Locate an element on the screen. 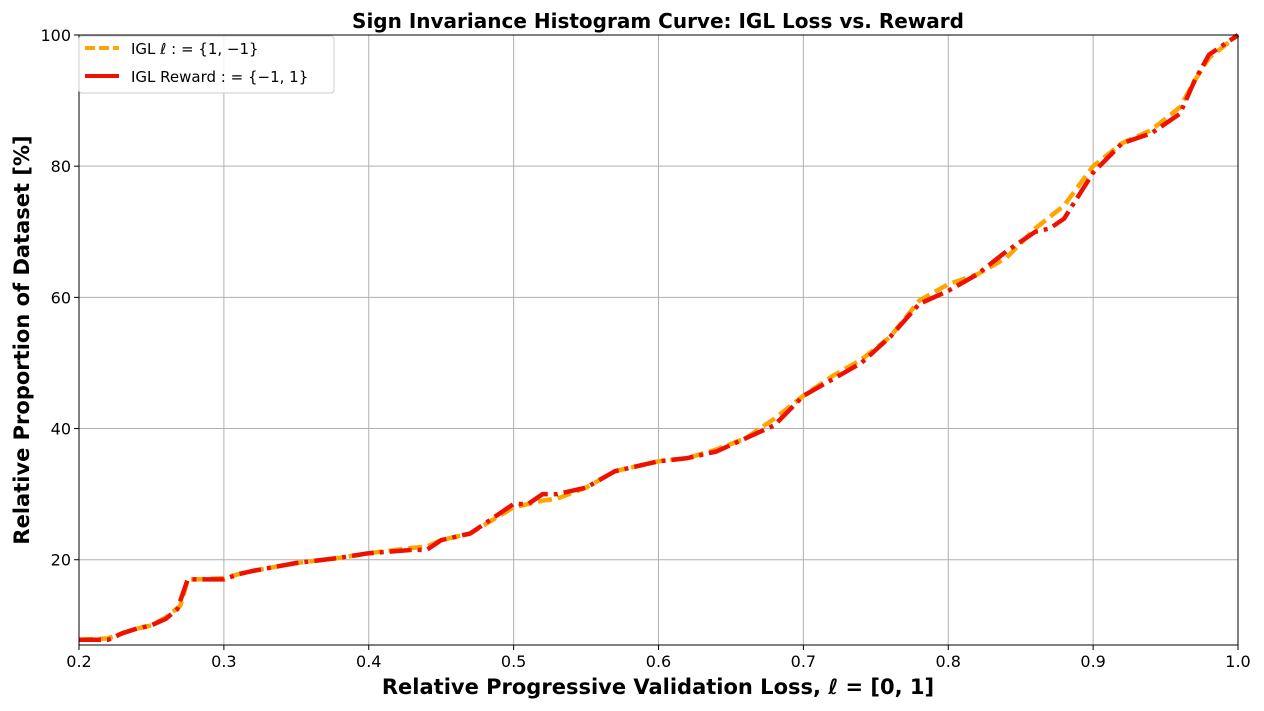 This screenshot has width=1264, height=711. legend: IGL ℓ : = {1, −1} IGL Reward : = {−1, 1} is located at coordinates (206, 64).